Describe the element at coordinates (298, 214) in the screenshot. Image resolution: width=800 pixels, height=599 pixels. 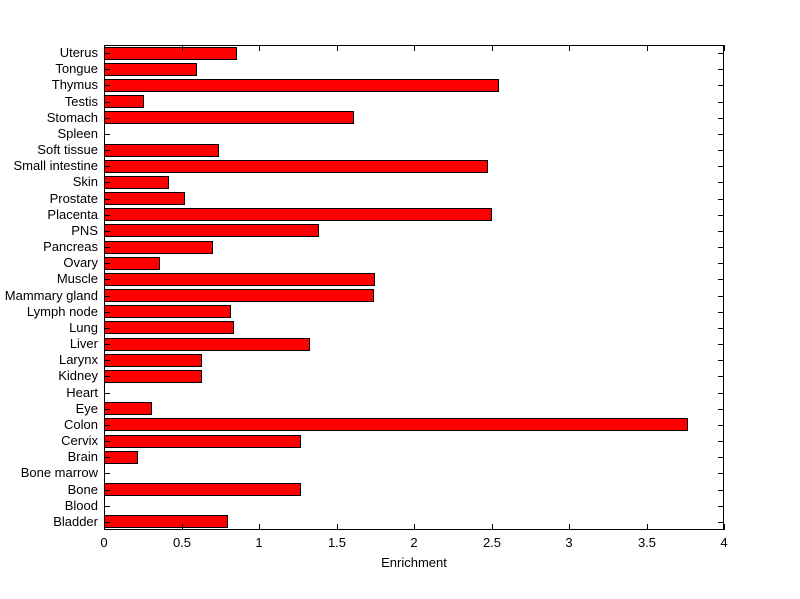
I see `bar-placenta` at that location.